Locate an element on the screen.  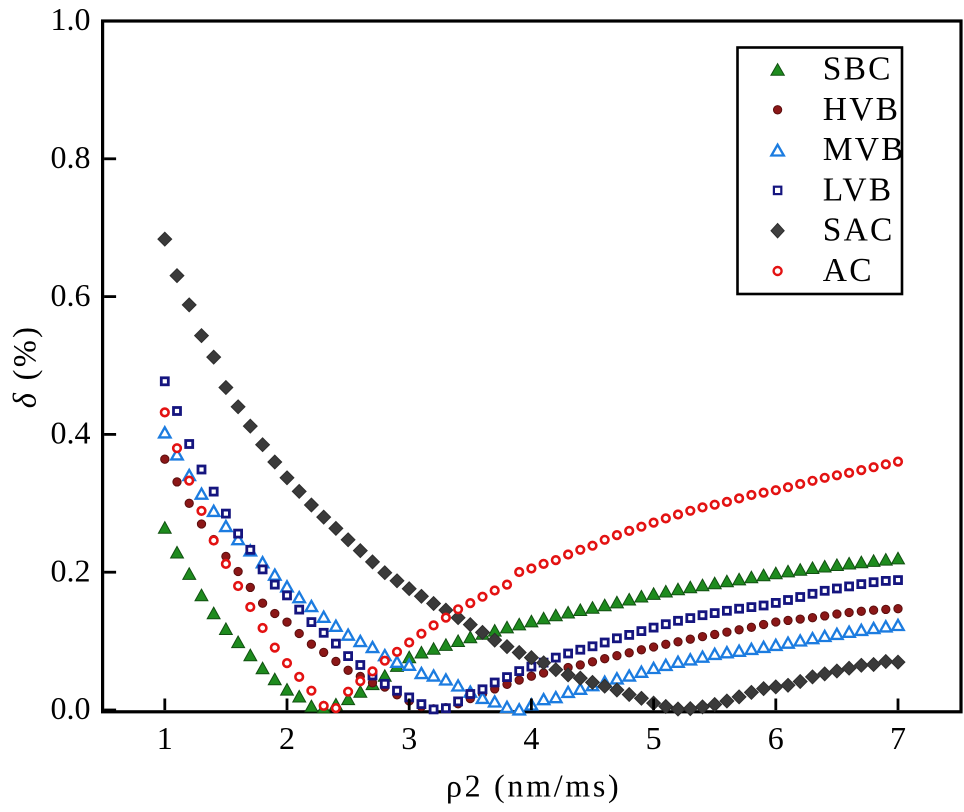
svg-text: 0.0 is located at coordinates (71, 708).